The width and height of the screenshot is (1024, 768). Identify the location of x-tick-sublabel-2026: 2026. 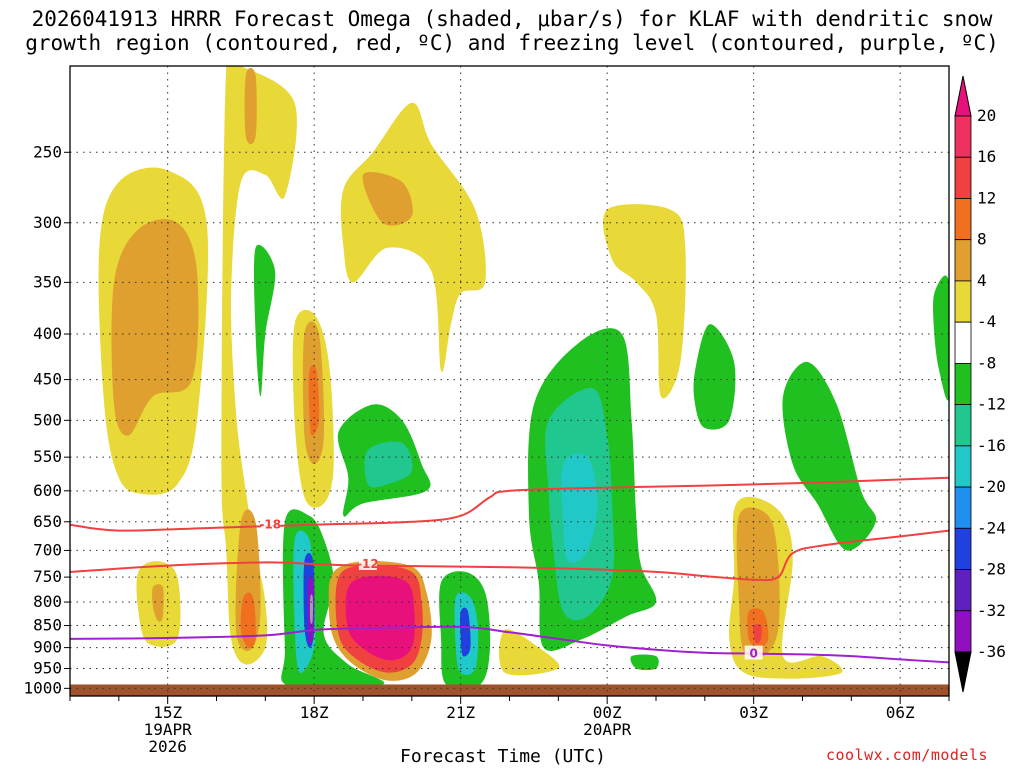
(167, 746).